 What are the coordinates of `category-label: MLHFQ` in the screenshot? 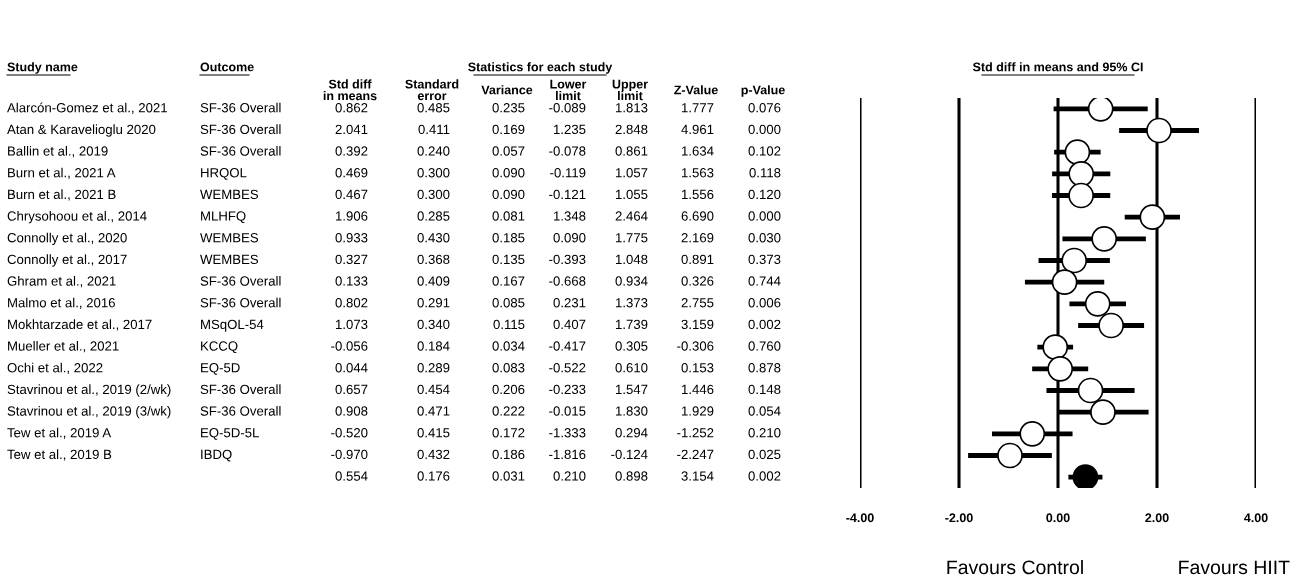 It's located at (223, 217).